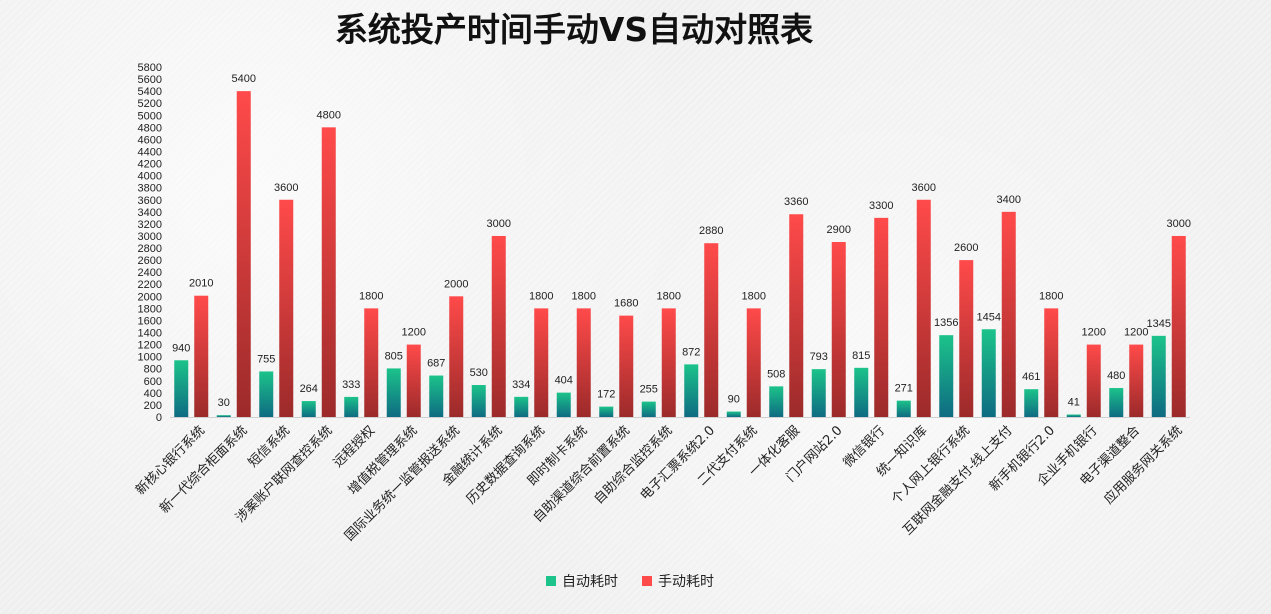 The height and width of the screenshot is (614, 1271). Describe the element at coordinates (150, 177) in the screenshot. I see `y-tick-label: 4000` at that location.